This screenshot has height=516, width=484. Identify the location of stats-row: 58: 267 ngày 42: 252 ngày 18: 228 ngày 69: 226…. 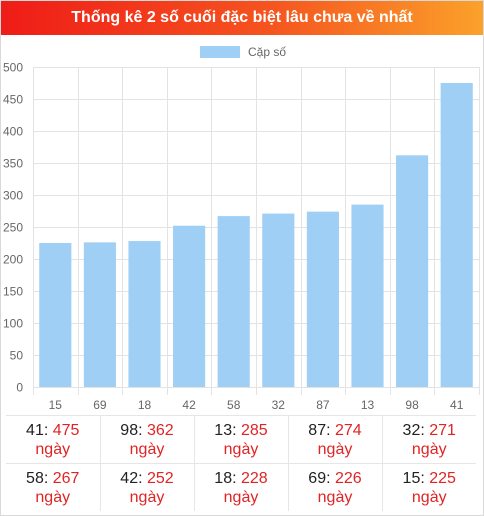
(241, 487).